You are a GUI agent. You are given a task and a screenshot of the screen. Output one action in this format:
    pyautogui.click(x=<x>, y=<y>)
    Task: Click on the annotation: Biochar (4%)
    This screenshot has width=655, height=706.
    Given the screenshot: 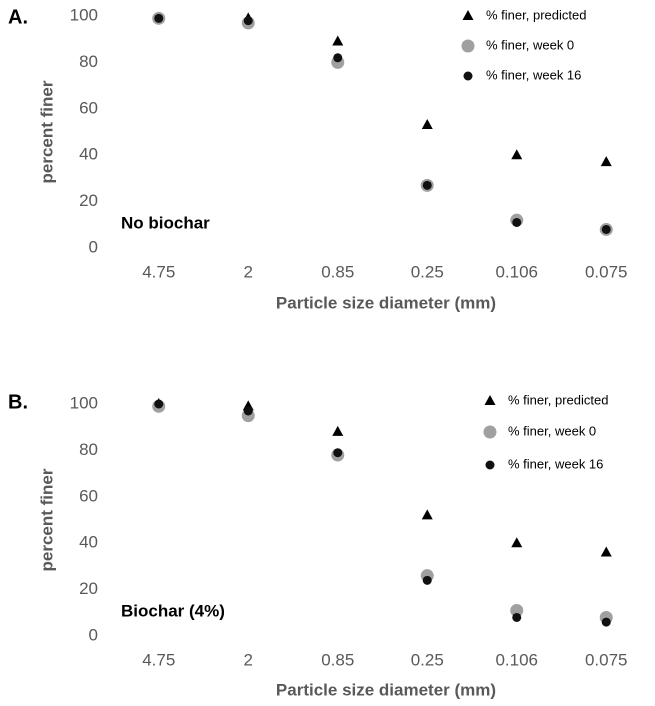 What is the action you would take?
    pyautogui.click(x=173, y=610)
    